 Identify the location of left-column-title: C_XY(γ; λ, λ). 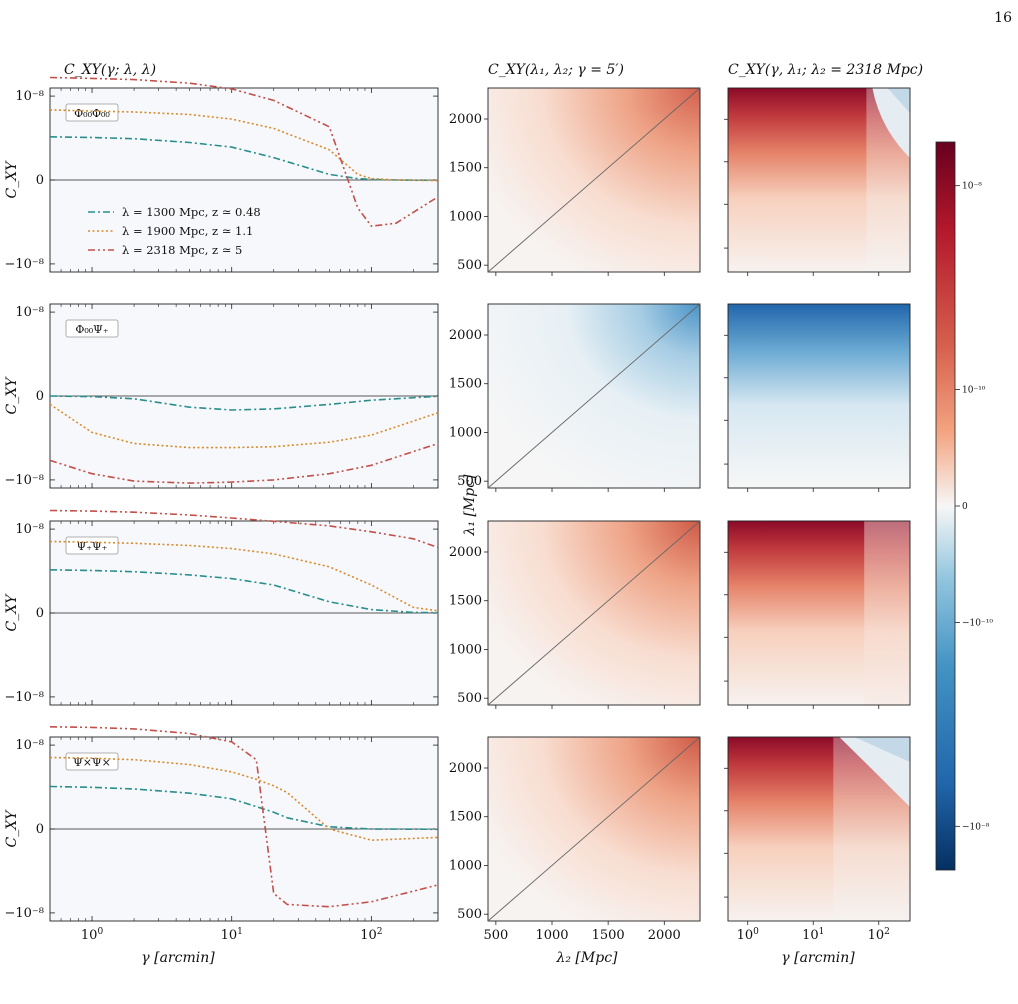
(110, 70).